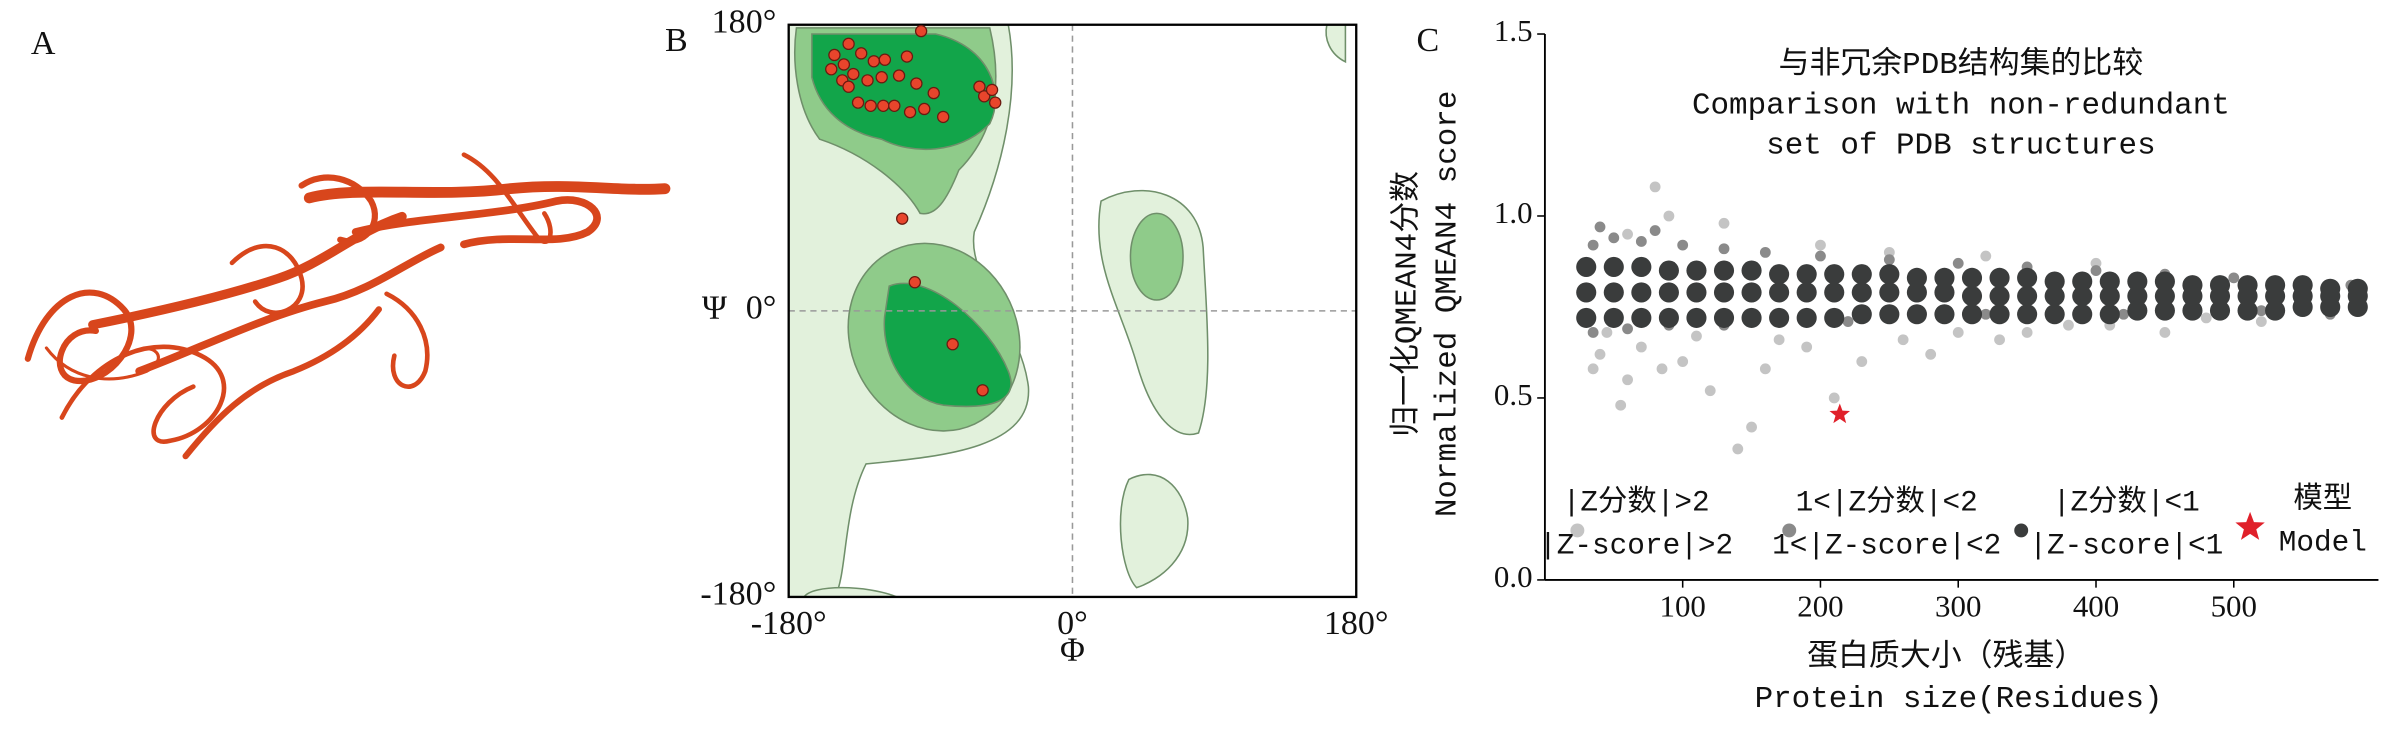  Describe the element at coordinates (1683, 605) in the screenshot. I see `x-tick-label: 100` at that location.